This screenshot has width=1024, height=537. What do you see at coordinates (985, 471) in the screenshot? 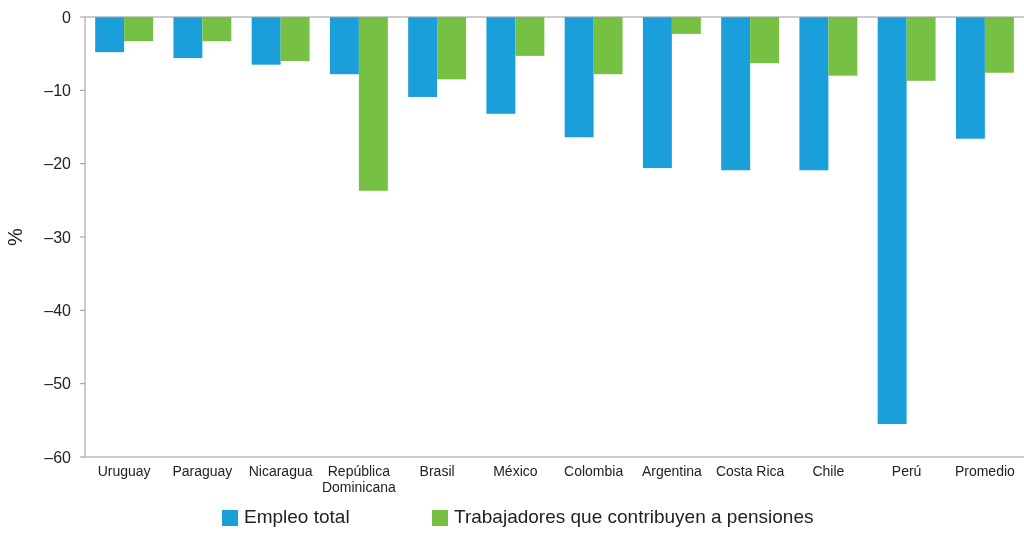
I see `x-tick-label: Promedio` at bounding box center [985, 471].